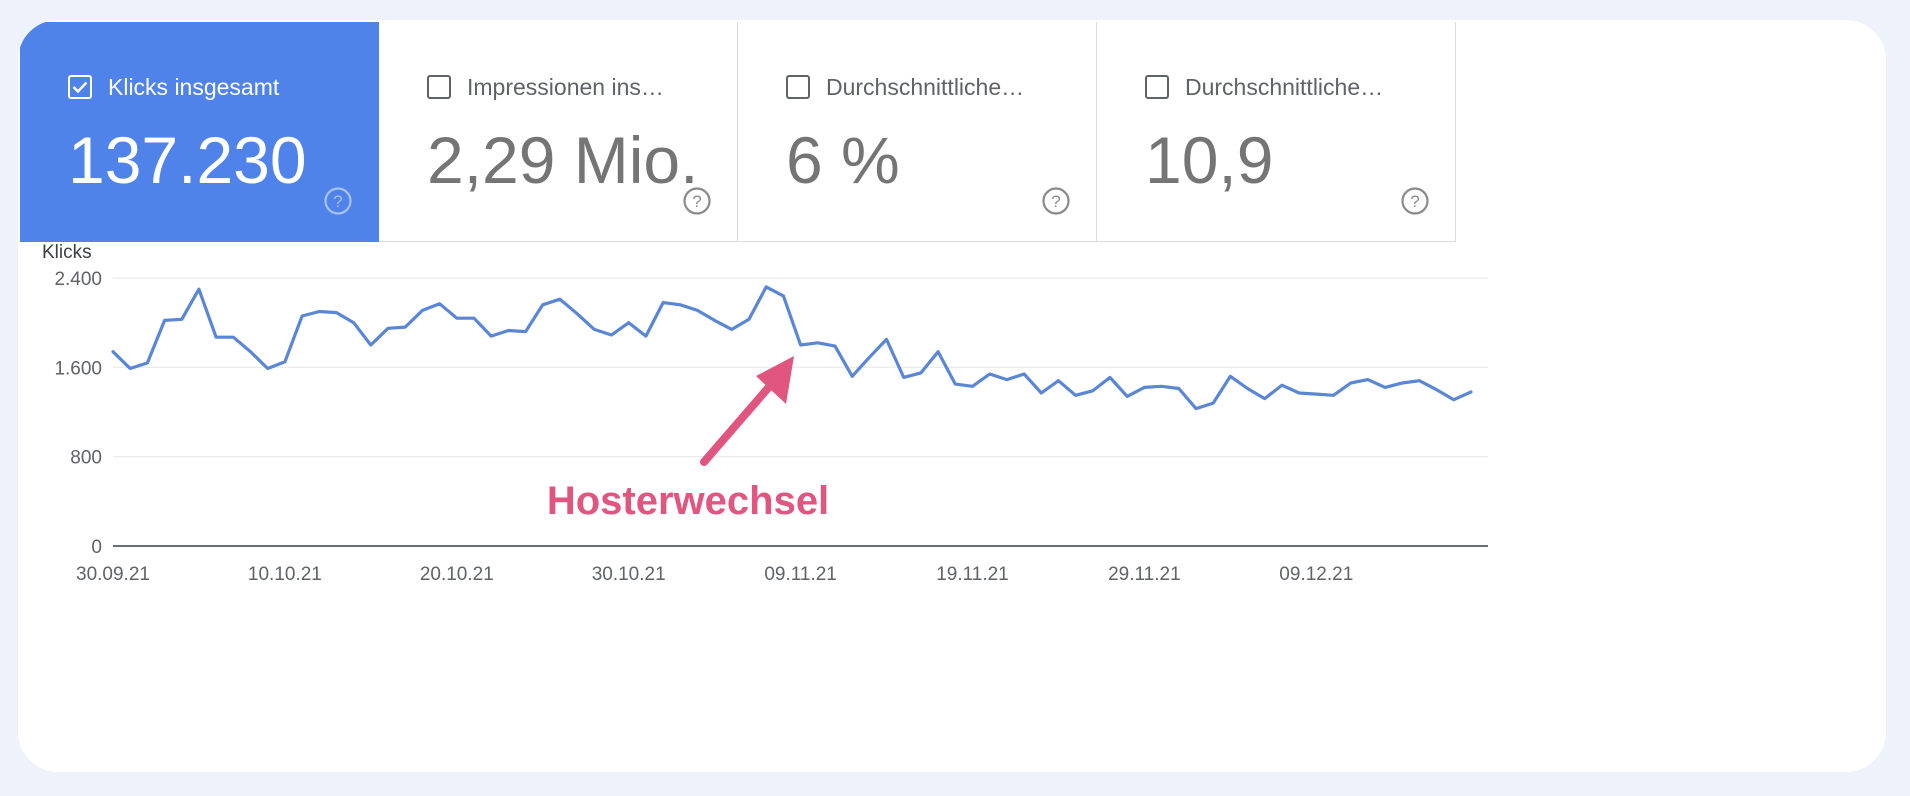 The width and height of the screenshot is (1910, 796). I want to click on metric-value: 6 %, so click(843, 160).